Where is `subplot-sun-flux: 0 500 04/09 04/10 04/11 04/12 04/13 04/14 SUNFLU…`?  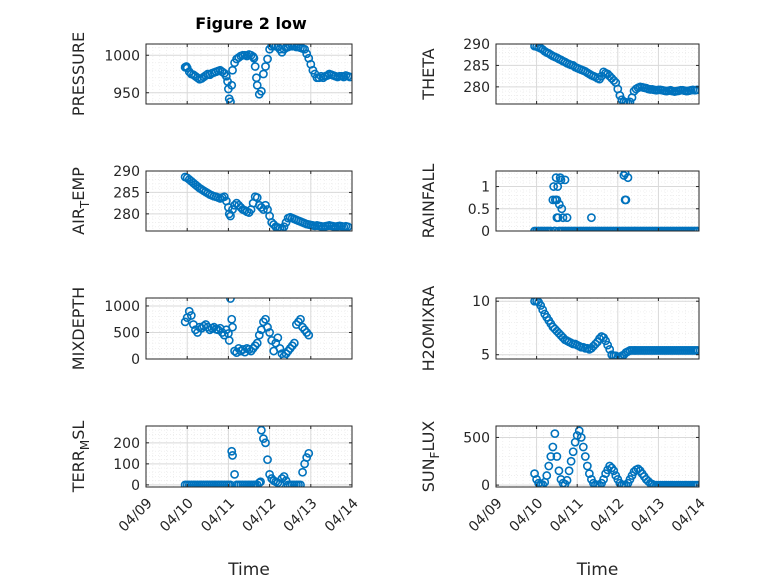 subplot-sun-flux: 0 500 04/09 04/10 04/11 04/12 04/13 04/14 SUNFLU… is located at coordinates (564, 500).